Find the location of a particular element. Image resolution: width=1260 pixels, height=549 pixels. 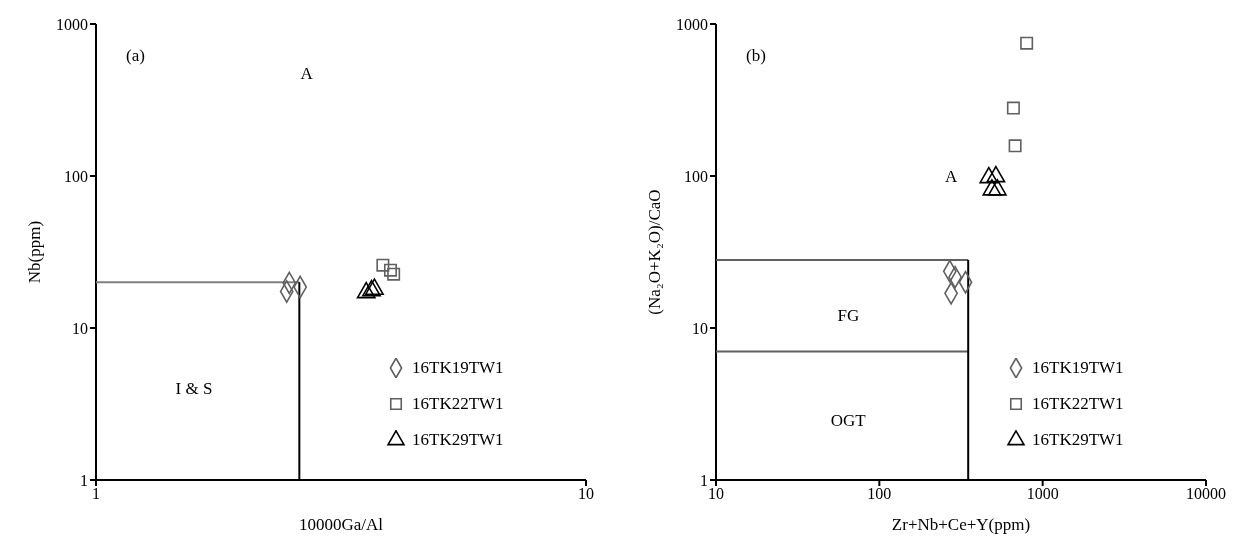

annotation: FG is located at coordinates (848, 315).